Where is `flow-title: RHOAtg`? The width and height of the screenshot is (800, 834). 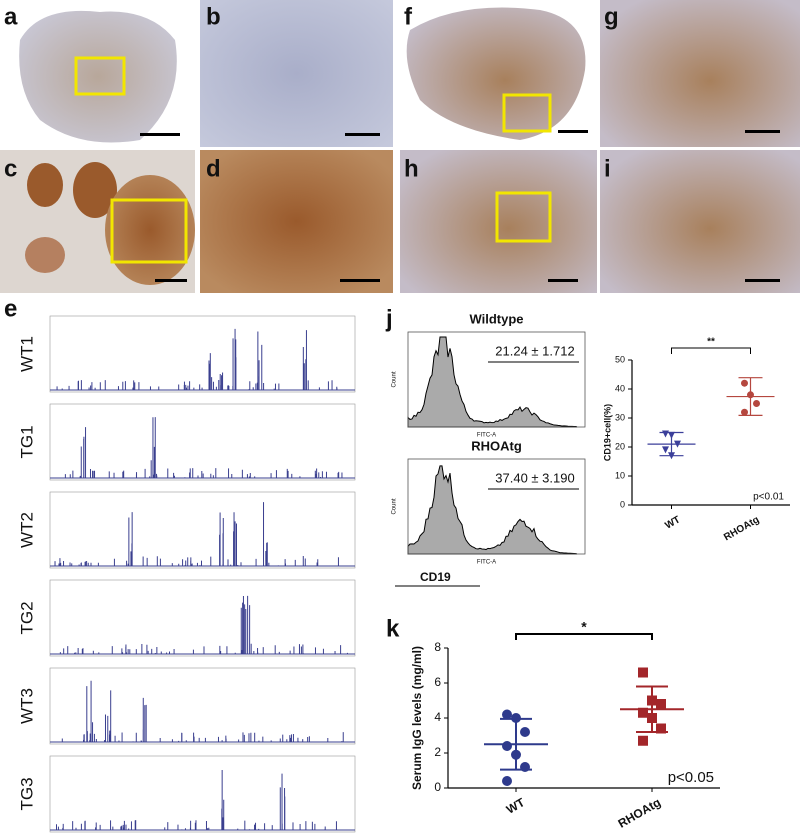
flow-title: RHOAtg is located at coordinates (496, 445).